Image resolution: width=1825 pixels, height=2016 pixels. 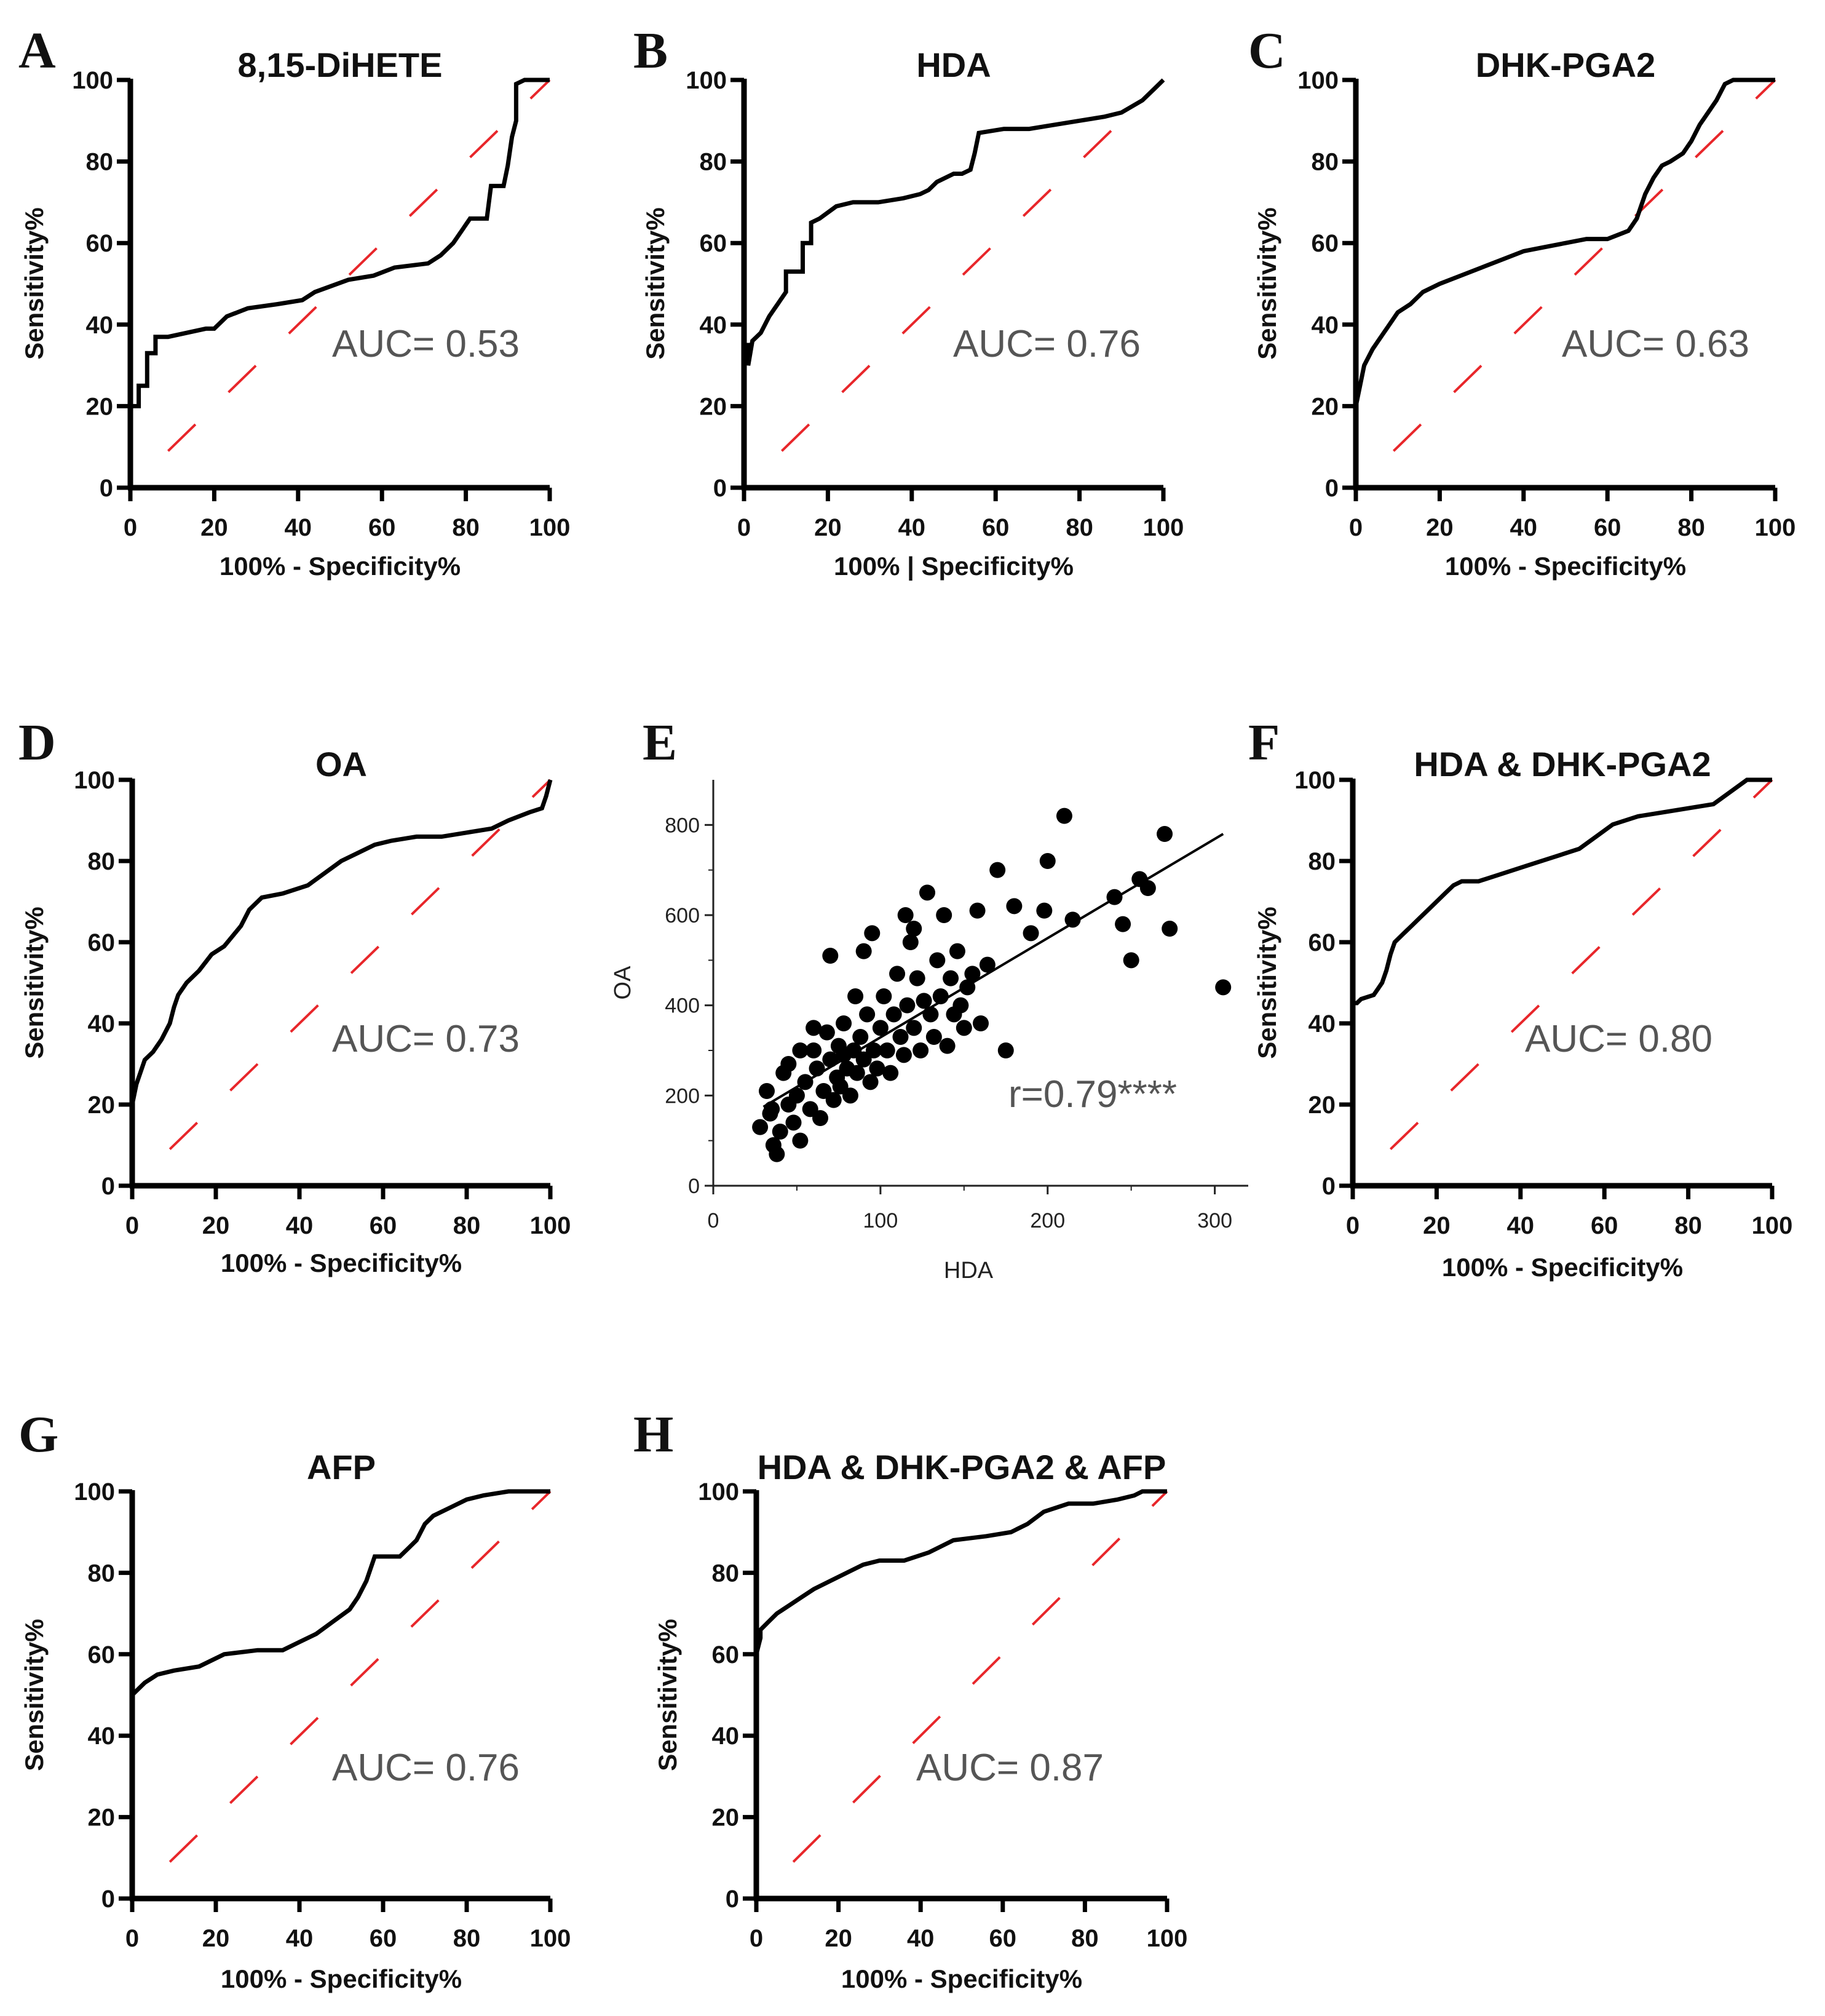 I want to click on y-tick-label: 200, so click(x=682, y=1096).